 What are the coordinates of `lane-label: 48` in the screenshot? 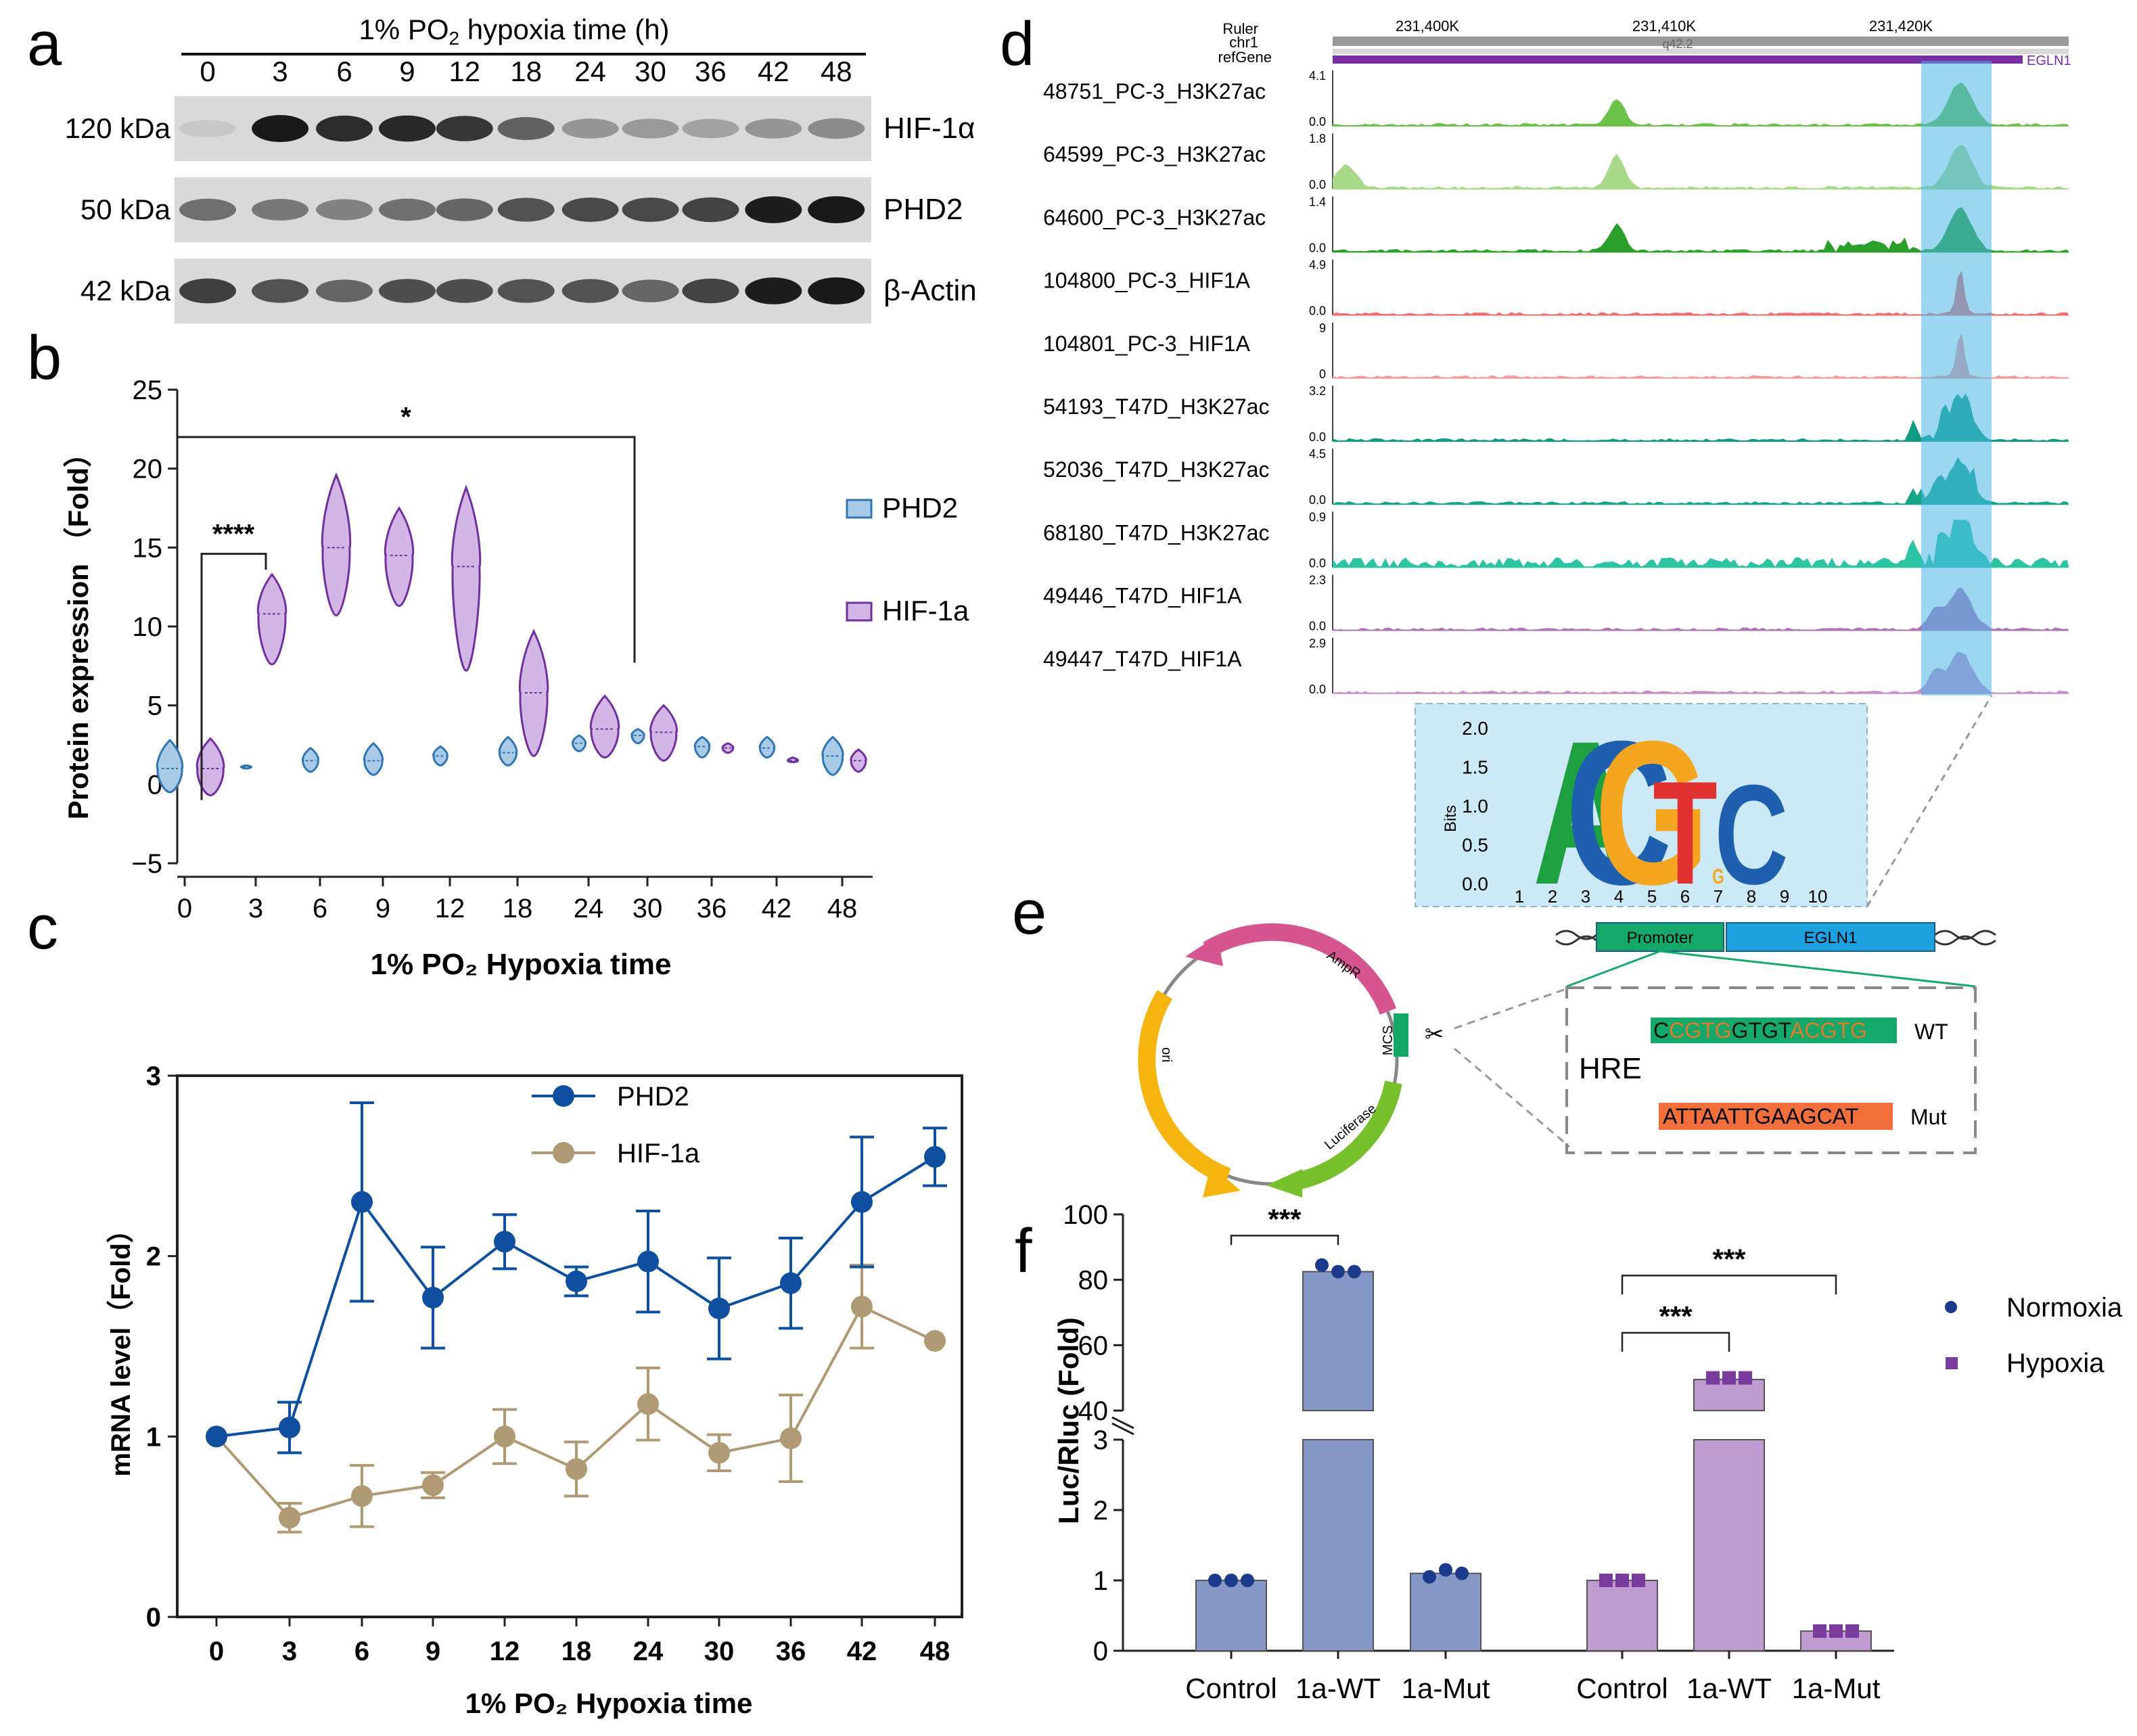 It's located at (836, 71).